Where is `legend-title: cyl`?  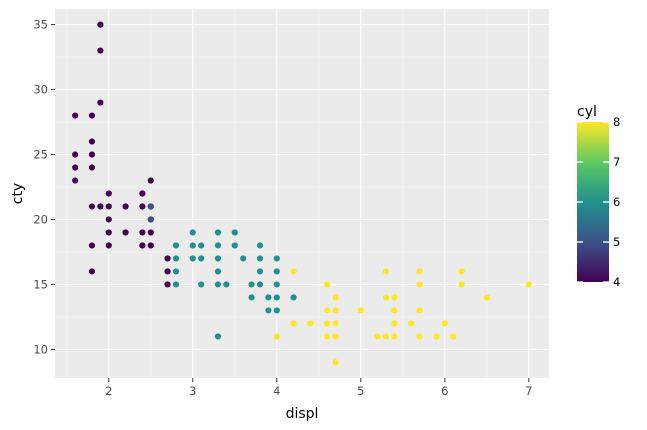 legend-title: cyl is located at coordinates (587, 112).